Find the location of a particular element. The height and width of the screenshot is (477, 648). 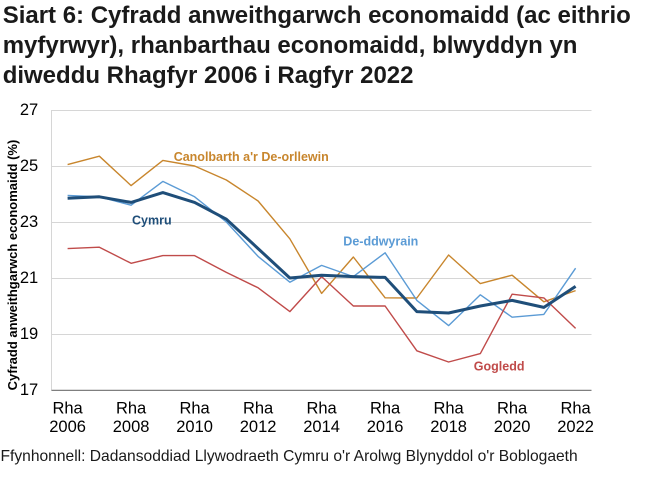

svg-text: 2014 is located at coordinates (321, 427).